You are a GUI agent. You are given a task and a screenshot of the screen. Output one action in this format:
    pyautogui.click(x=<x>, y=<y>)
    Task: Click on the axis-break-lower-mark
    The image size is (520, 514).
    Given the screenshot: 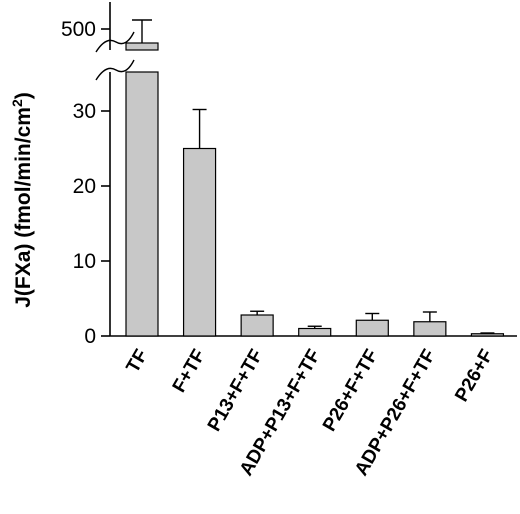 What is the action you would take?
    pyautogui.click(x=115, y=70)
    